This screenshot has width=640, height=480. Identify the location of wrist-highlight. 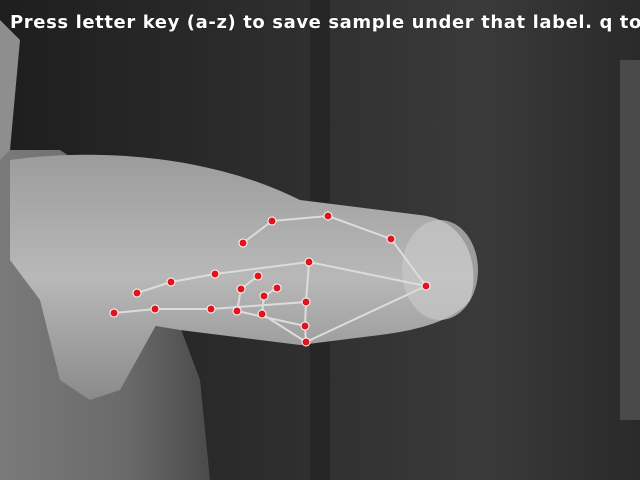
(440, 270).